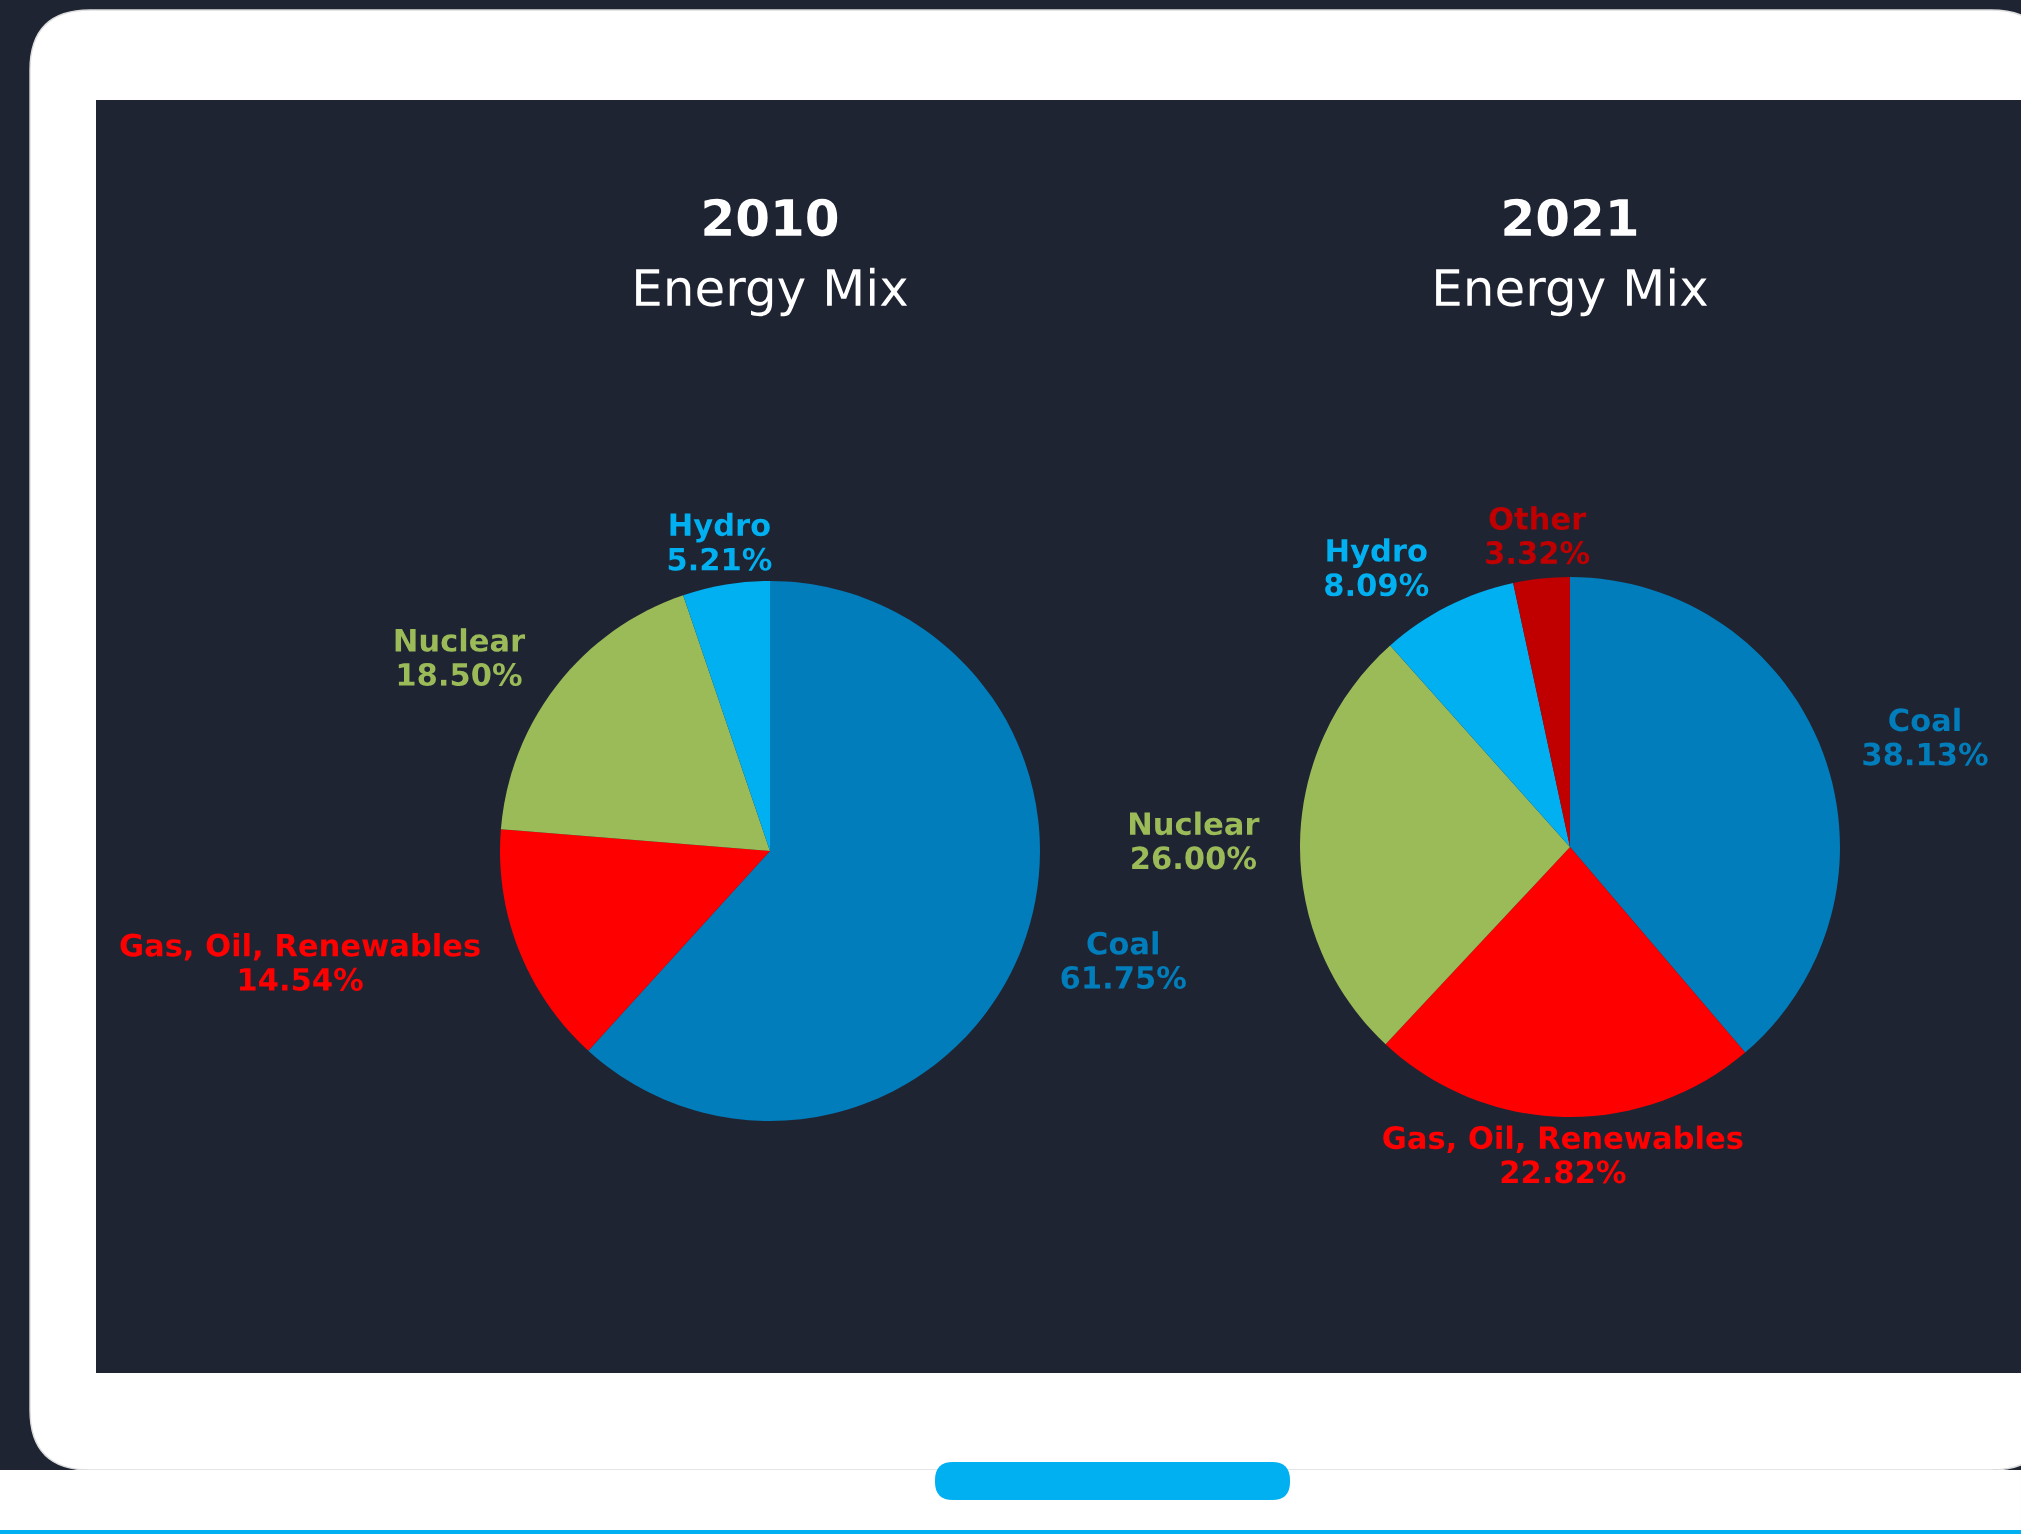 Image resolution: width=2021 pixels, height=1537 pixels. Describe the element at coordinates (1377, 585) in the screenshot. I see `data-label: 8.09%` at that location.